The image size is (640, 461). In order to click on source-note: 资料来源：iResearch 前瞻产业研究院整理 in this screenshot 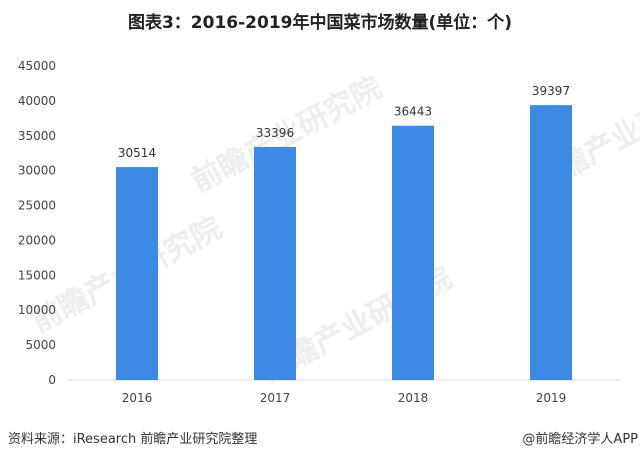, I will do `click(133, 439)`.